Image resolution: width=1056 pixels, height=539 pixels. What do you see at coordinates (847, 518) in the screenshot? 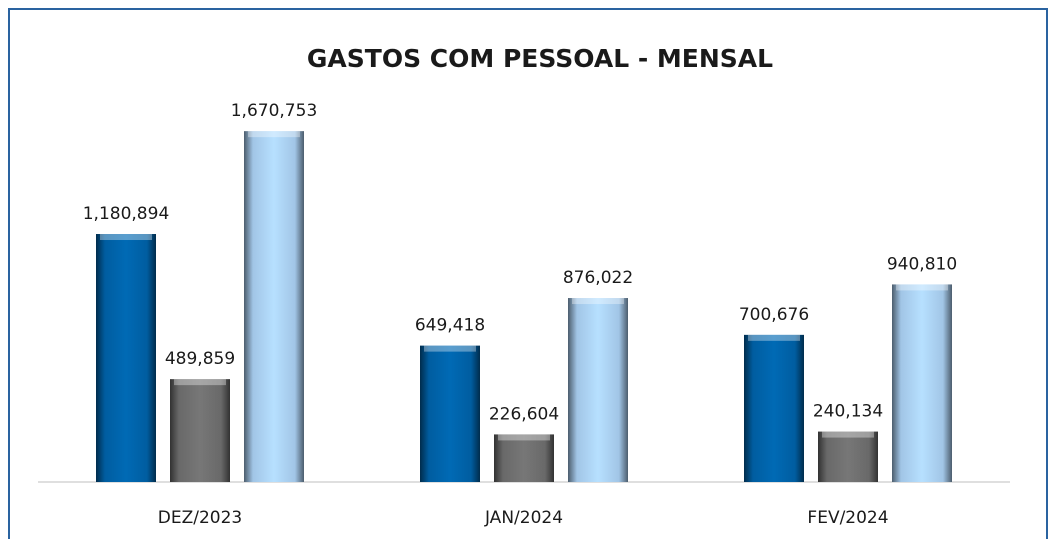
I see `x-tick-label: FEV/2024` at bounding box center [847, 518].